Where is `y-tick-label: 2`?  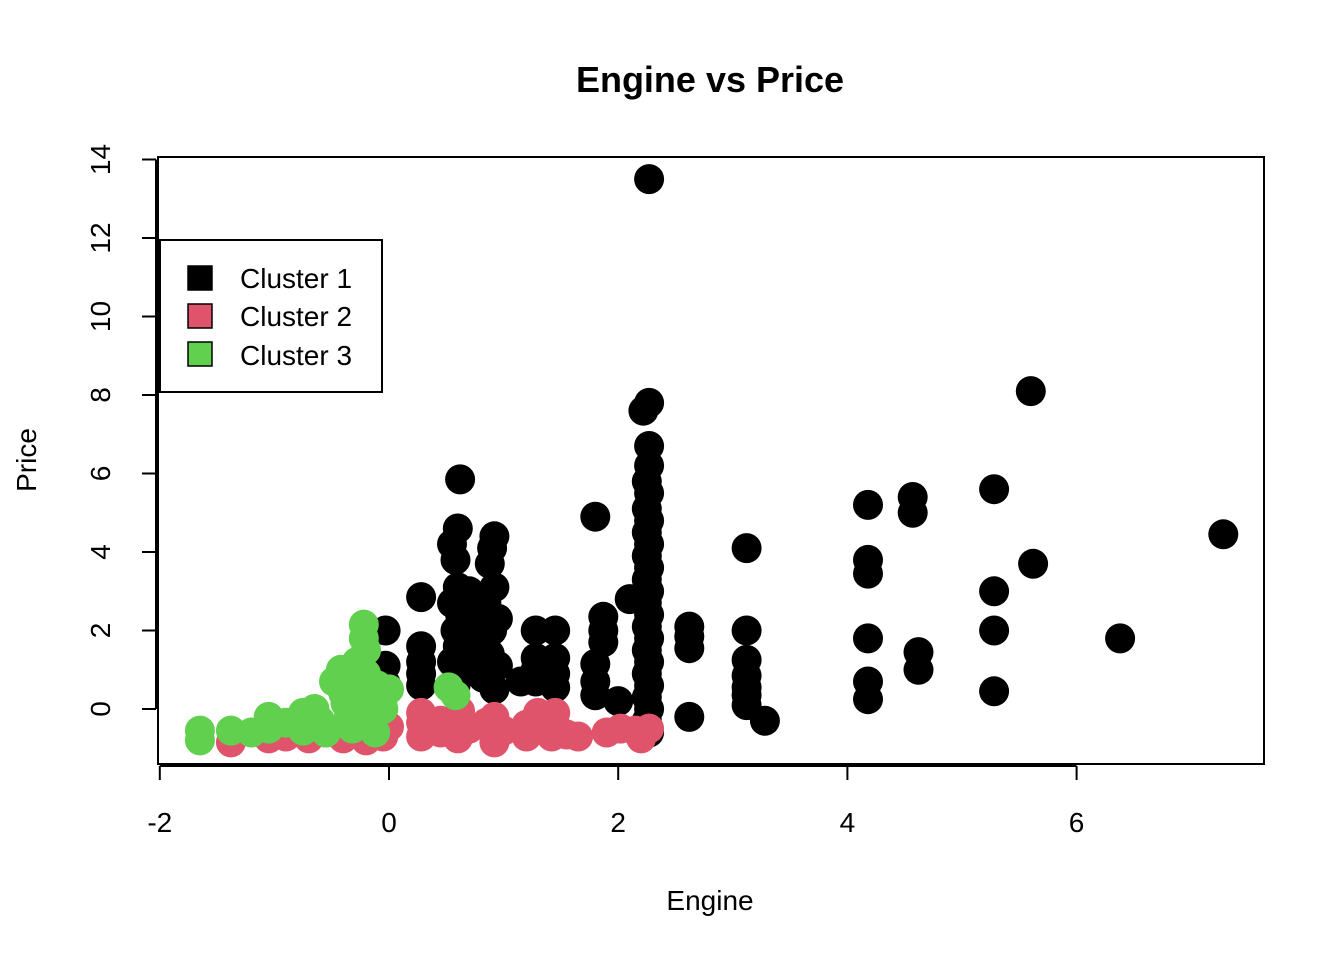
y-tick-label: 2 is located at coordinates (100, 631).